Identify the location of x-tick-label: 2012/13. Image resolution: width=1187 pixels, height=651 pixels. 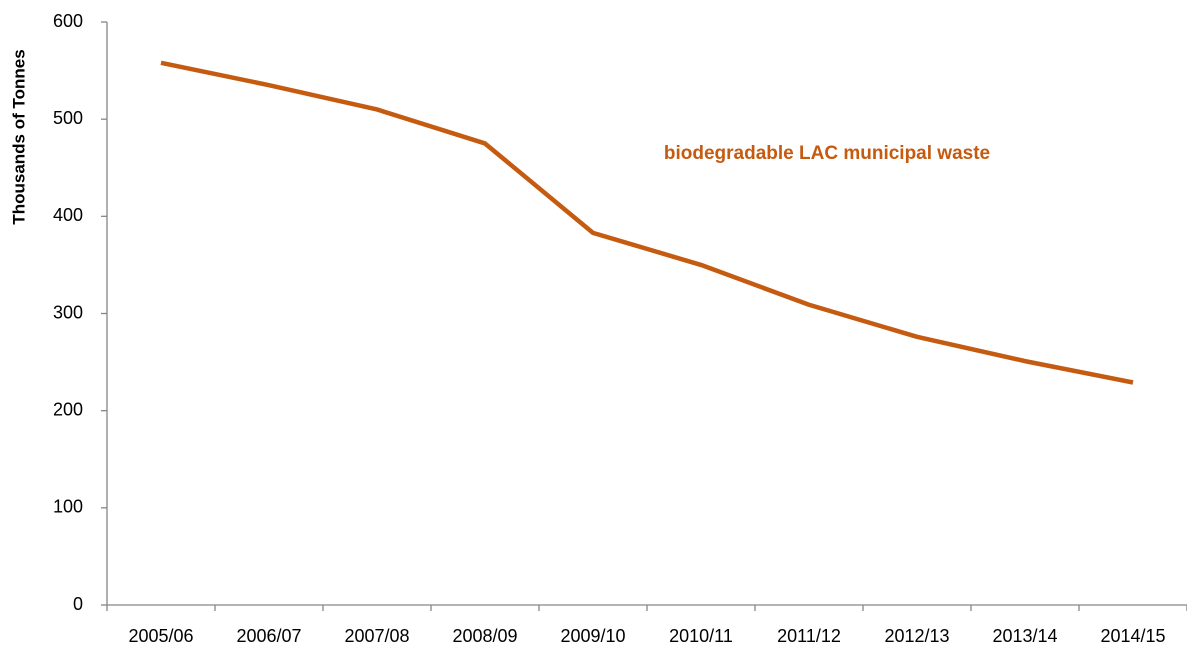
(916, 636).